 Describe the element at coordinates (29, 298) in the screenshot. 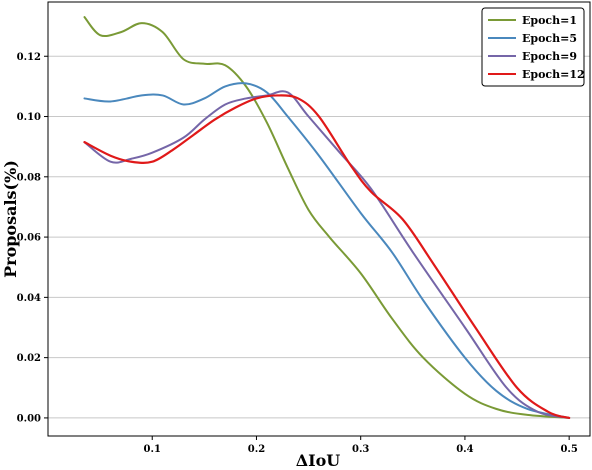

I see `y-tick-label: 0.04` at that location.